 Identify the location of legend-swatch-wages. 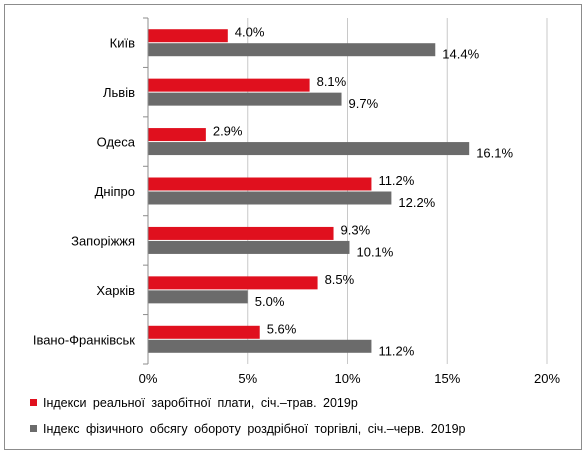
(33, 402).